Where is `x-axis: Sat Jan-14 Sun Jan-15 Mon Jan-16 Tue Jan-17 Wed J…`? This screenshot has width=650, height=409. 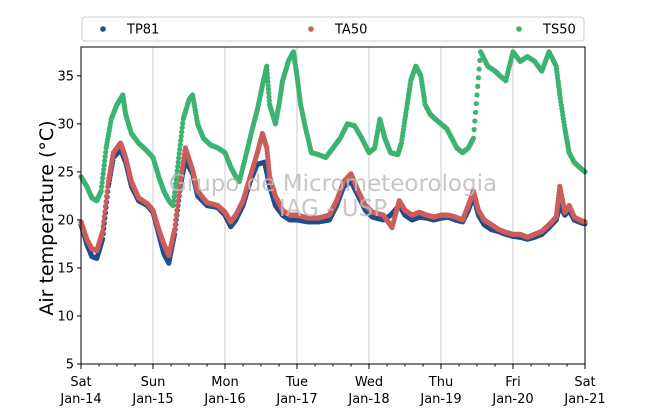 x-axis: Sat Jan-14 Sun Jan-15 Mon Jan-16 Tue Jan-17 Wed J… is located at coordinates (332, 385).